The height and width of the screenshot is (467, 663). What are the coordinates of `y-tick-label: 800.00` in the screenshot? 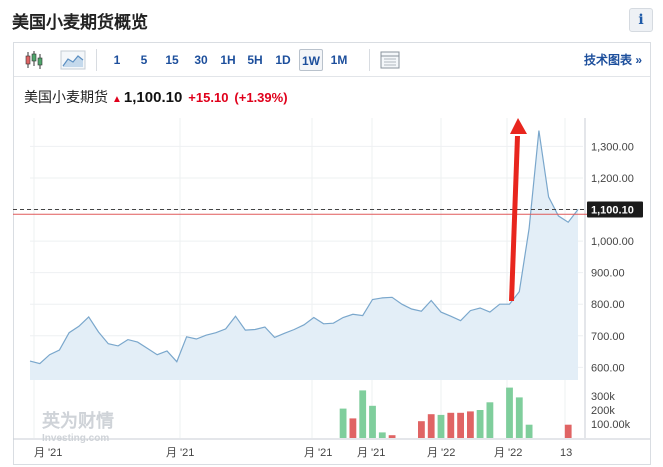 It's located at (608, 305).